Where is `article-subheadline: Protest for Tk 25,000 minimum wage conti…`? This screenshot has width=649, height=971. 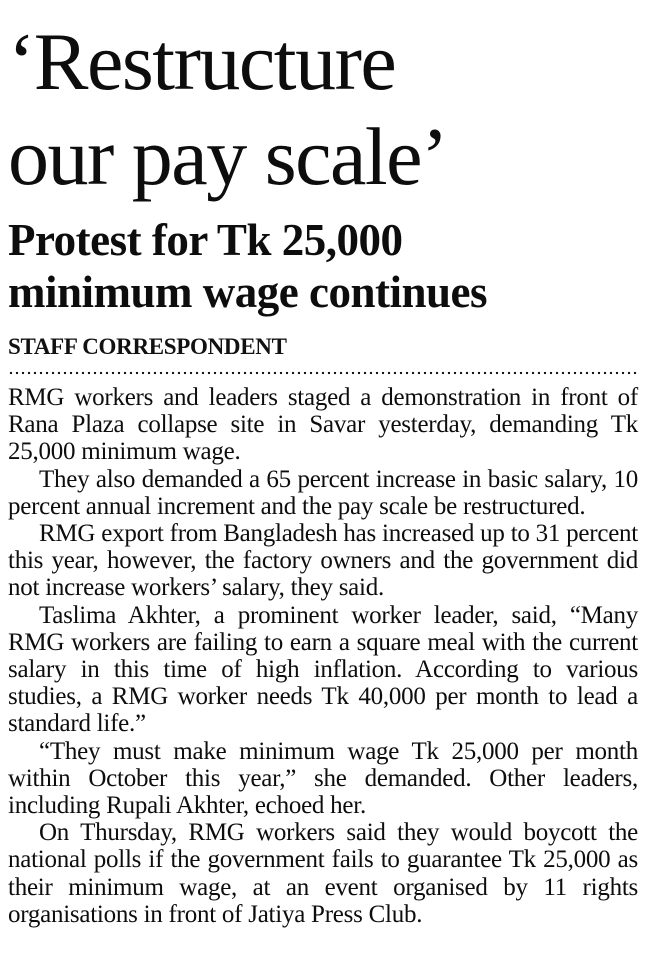 article-subheadline: Protest for Tk 25,000 minimum wage conti… is located at coordinates (323, 266).